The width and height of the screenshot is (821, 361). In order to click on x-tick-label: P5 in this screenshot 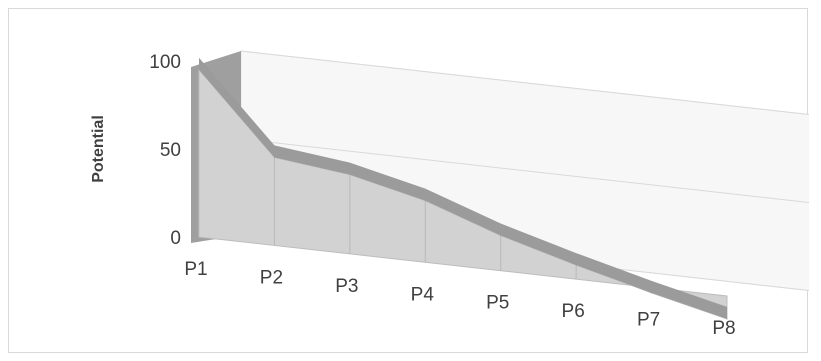, I will do `click(497, 303)`.